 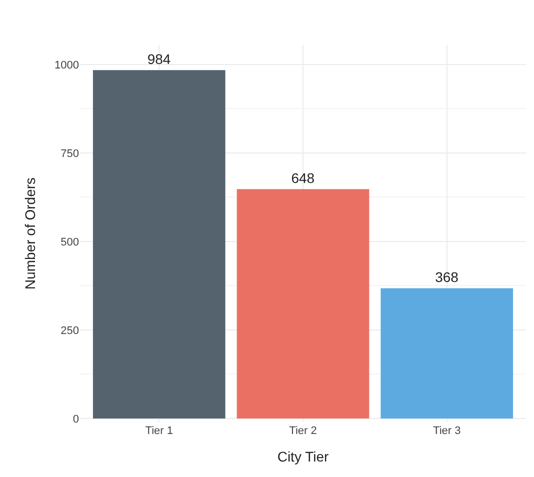 What do you see at coordinates (159, 59) in the screenshot?
I see `data-label: 984` at bounding box center [159, 59].